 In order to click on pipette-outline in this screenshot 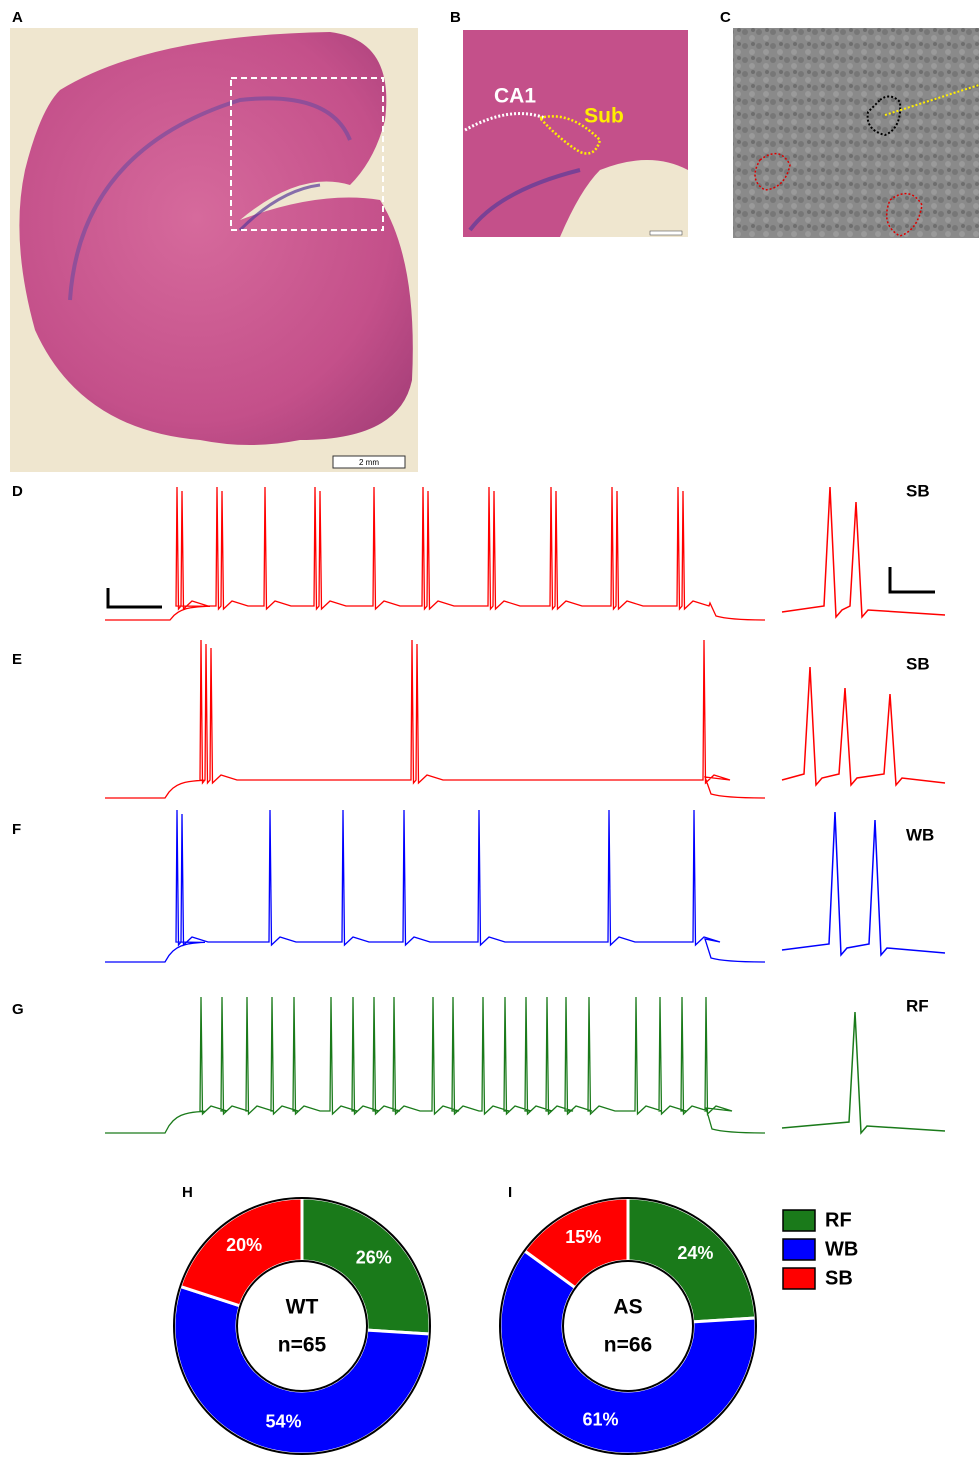, I will do `click(931, 100)`.